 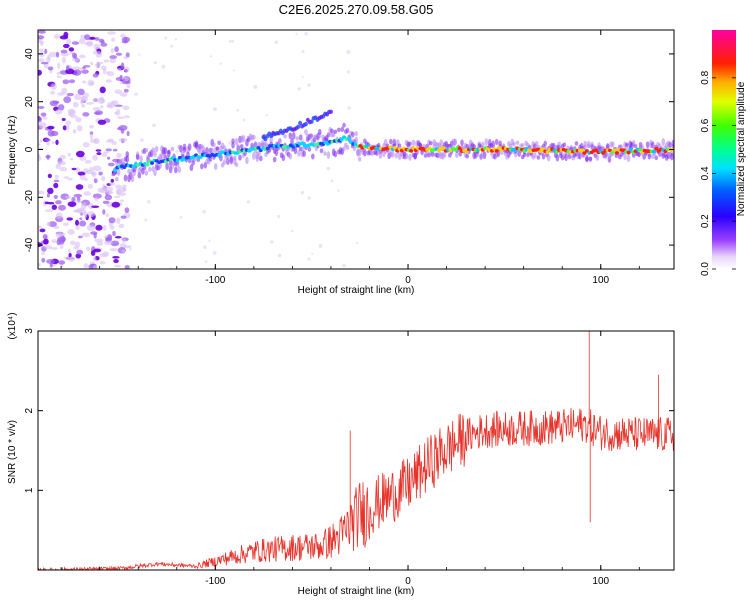 I want to click on colorbar-tick-label: 0.2, so click(x=705, y=221).